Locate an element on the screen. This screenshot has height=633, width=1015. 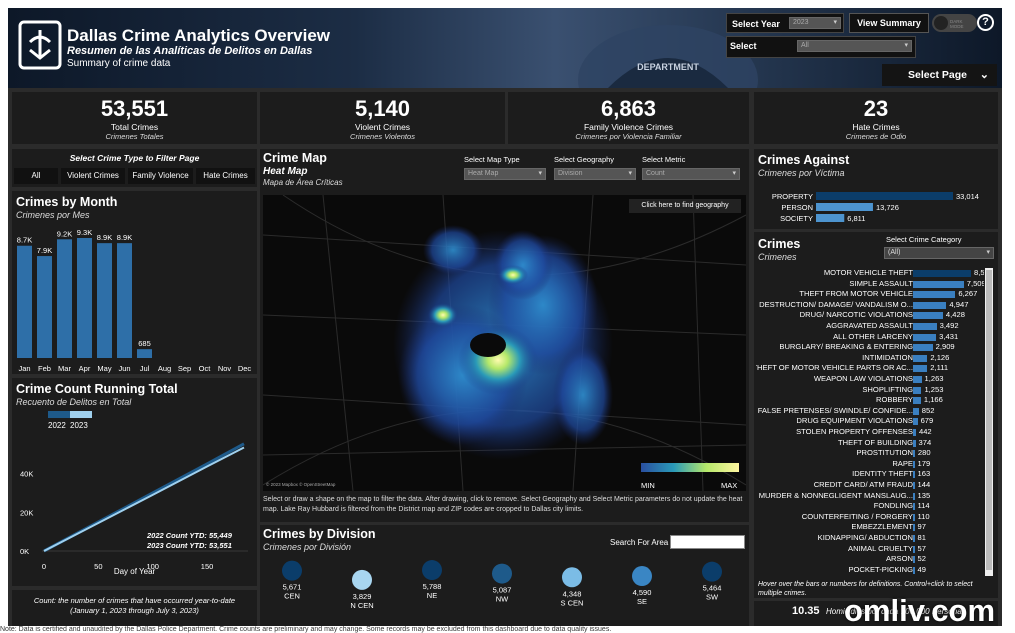
scrollbar-track is located at coordinates (989, 422).